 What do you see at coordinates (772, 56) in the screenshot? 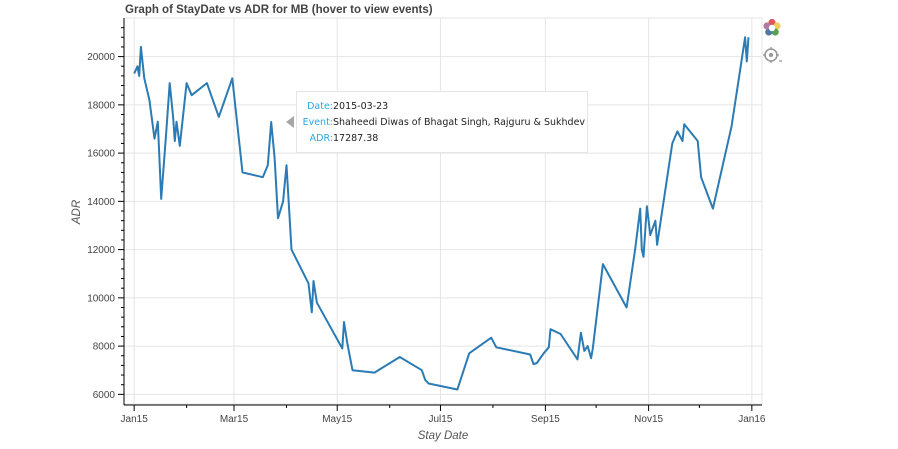
I see `hover-inspect-icon` at bounding box center [772, 56].